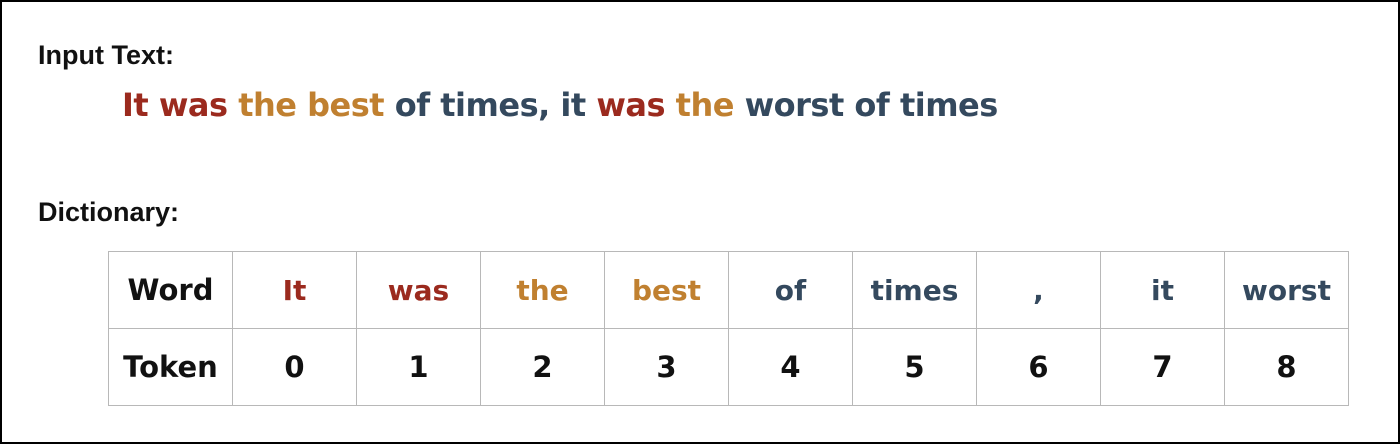 This screenshot has height=444, width=1400. Describe the element at coordinates (1162, 367) in the screenshot. I see `token-cell: 7` at that location.